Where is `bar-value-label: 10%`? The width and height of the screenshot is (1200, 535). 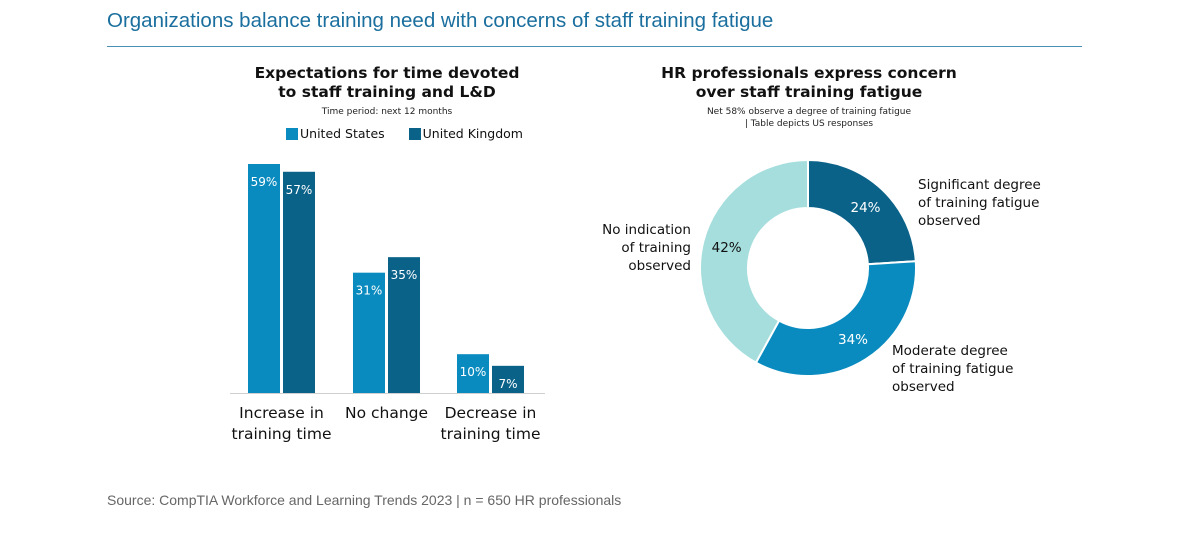 bar-value-label: 10% is located at coordinates (473, 372).